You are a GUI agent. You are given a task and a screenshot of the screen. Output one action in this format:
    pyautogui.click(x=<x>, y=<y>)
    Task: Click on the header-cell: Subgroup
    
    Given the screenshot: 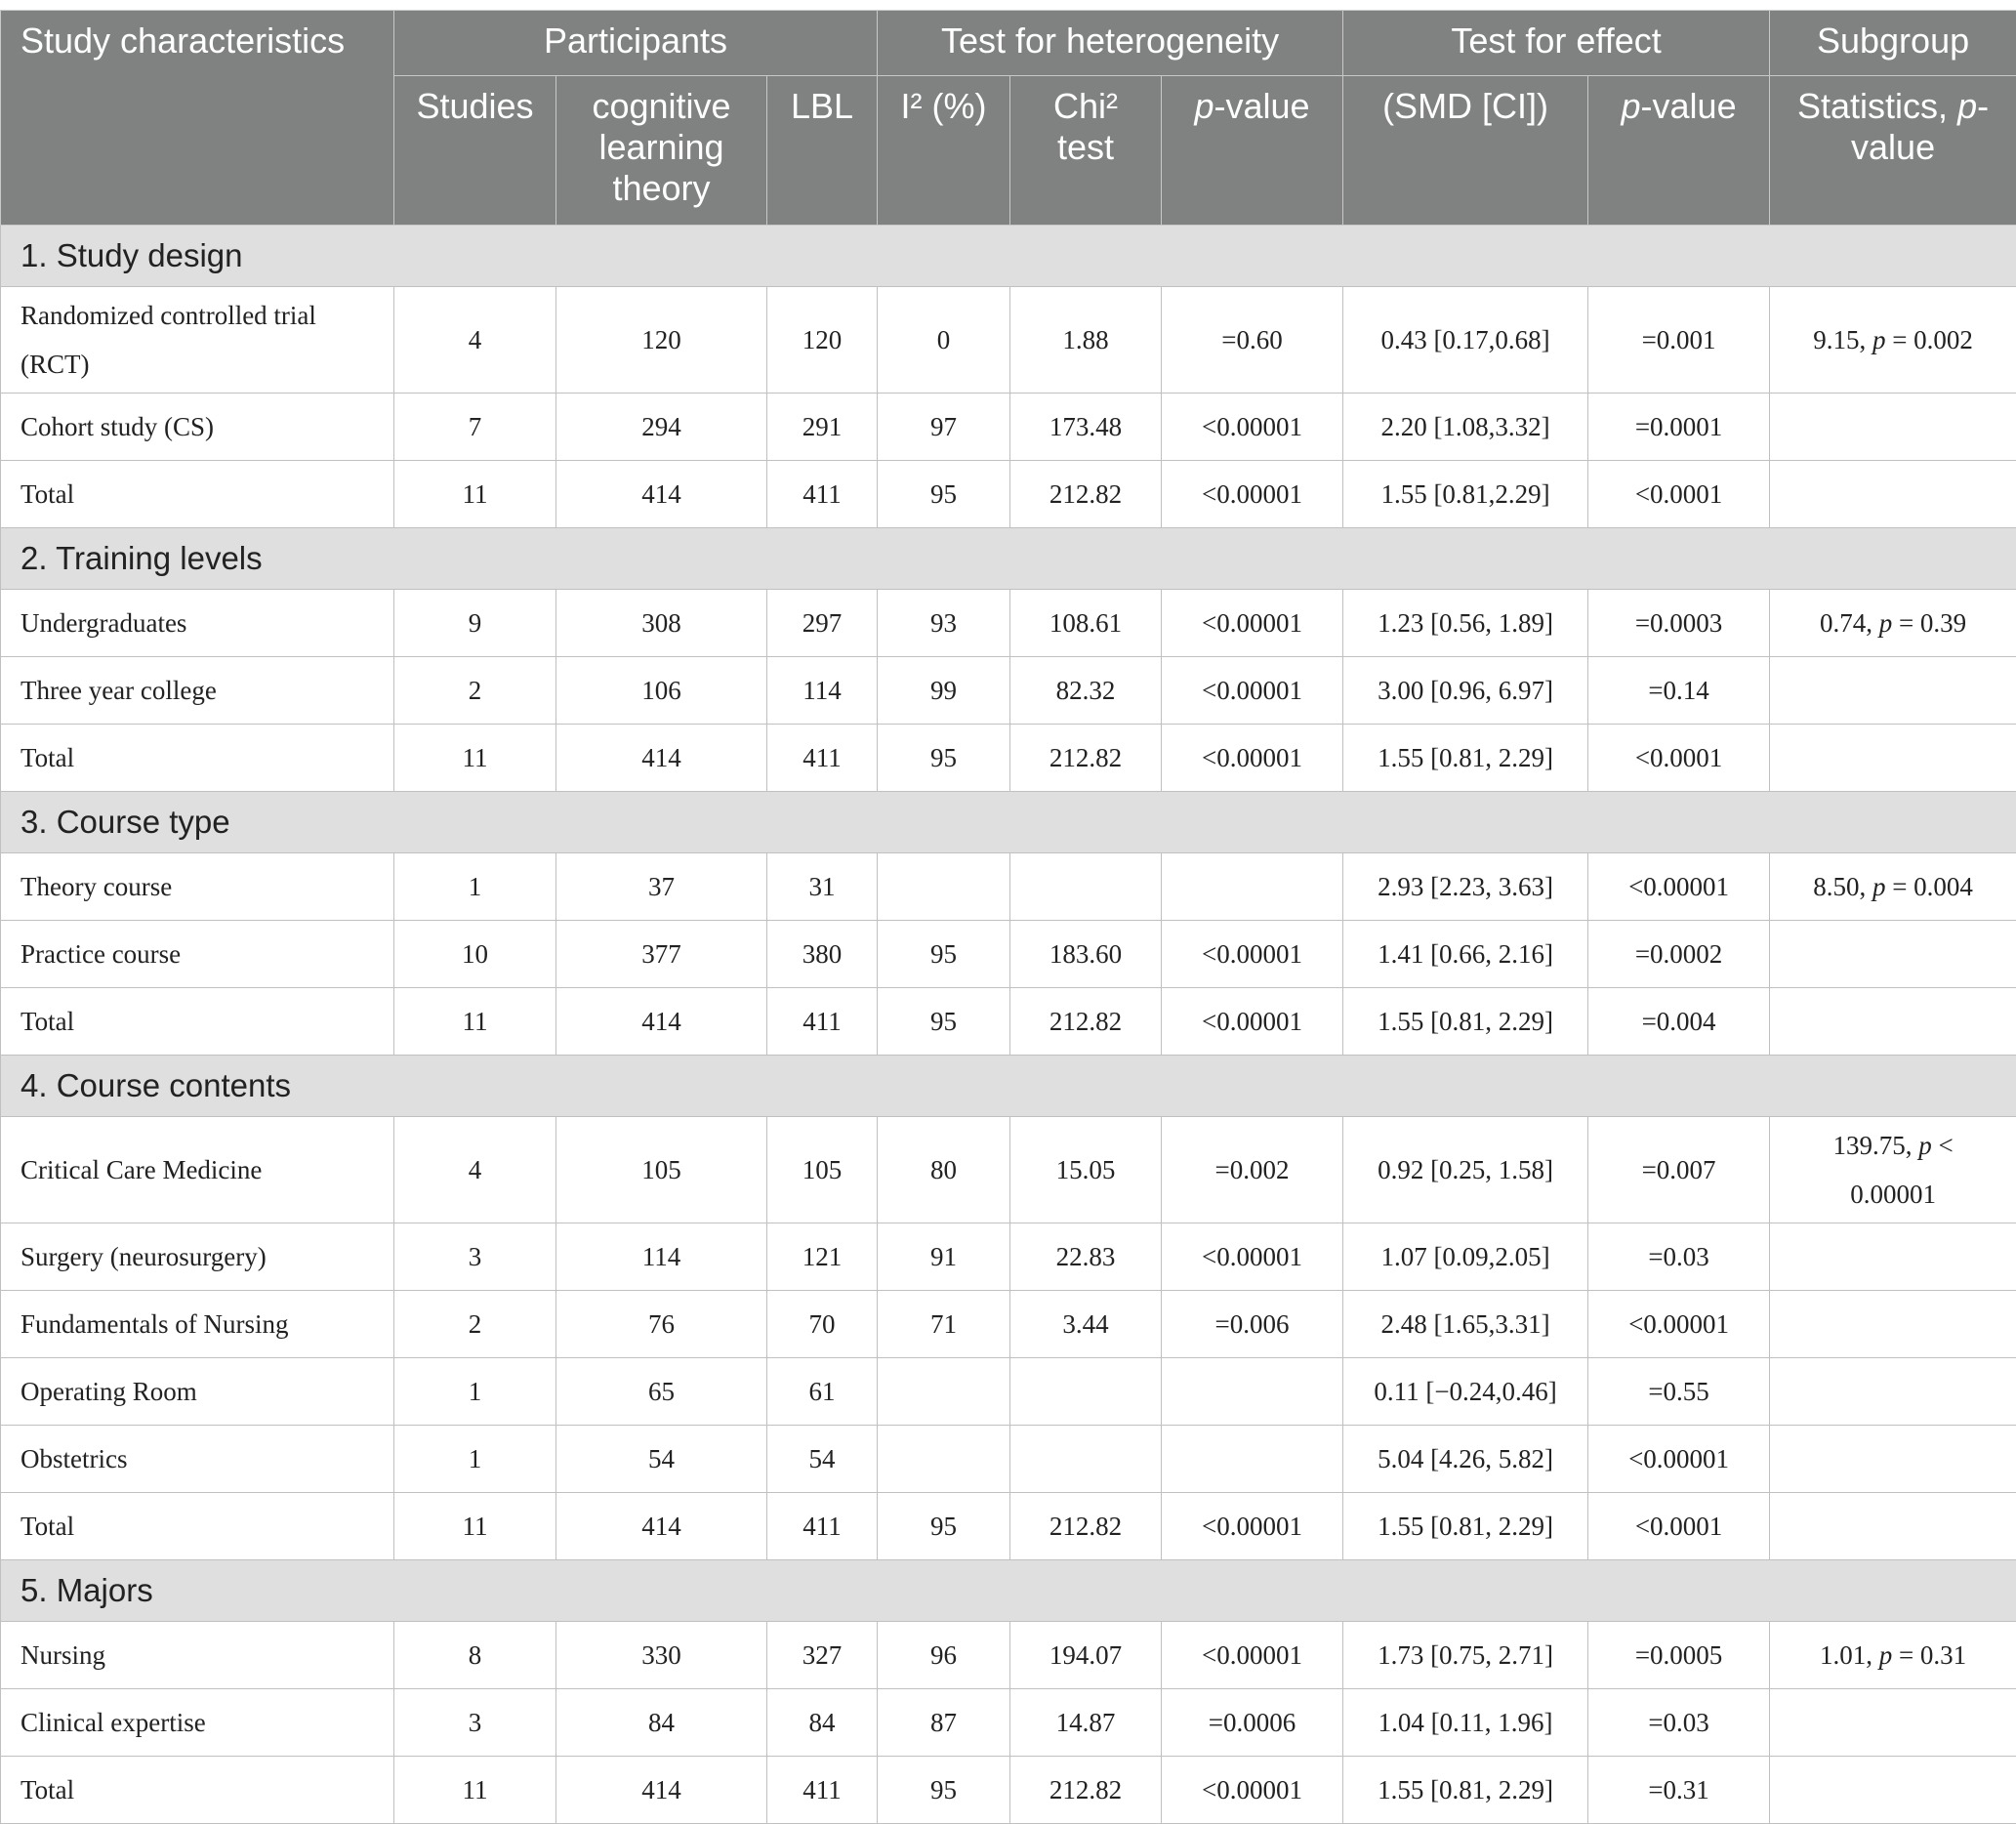 What is the action you would take?
    pyautogui.click(x=1893, y=43)
    